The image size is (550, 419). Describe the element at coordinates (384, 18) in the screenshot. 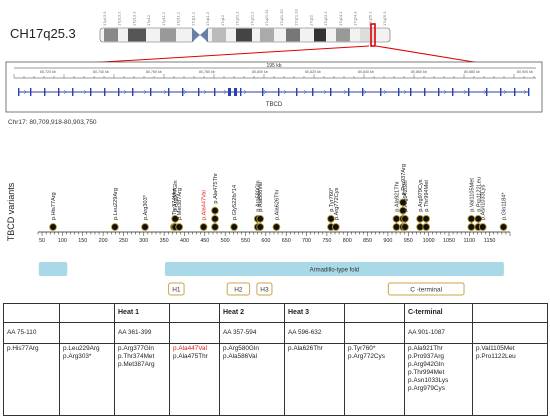

I see `band-label: 17q25.3` at that location.